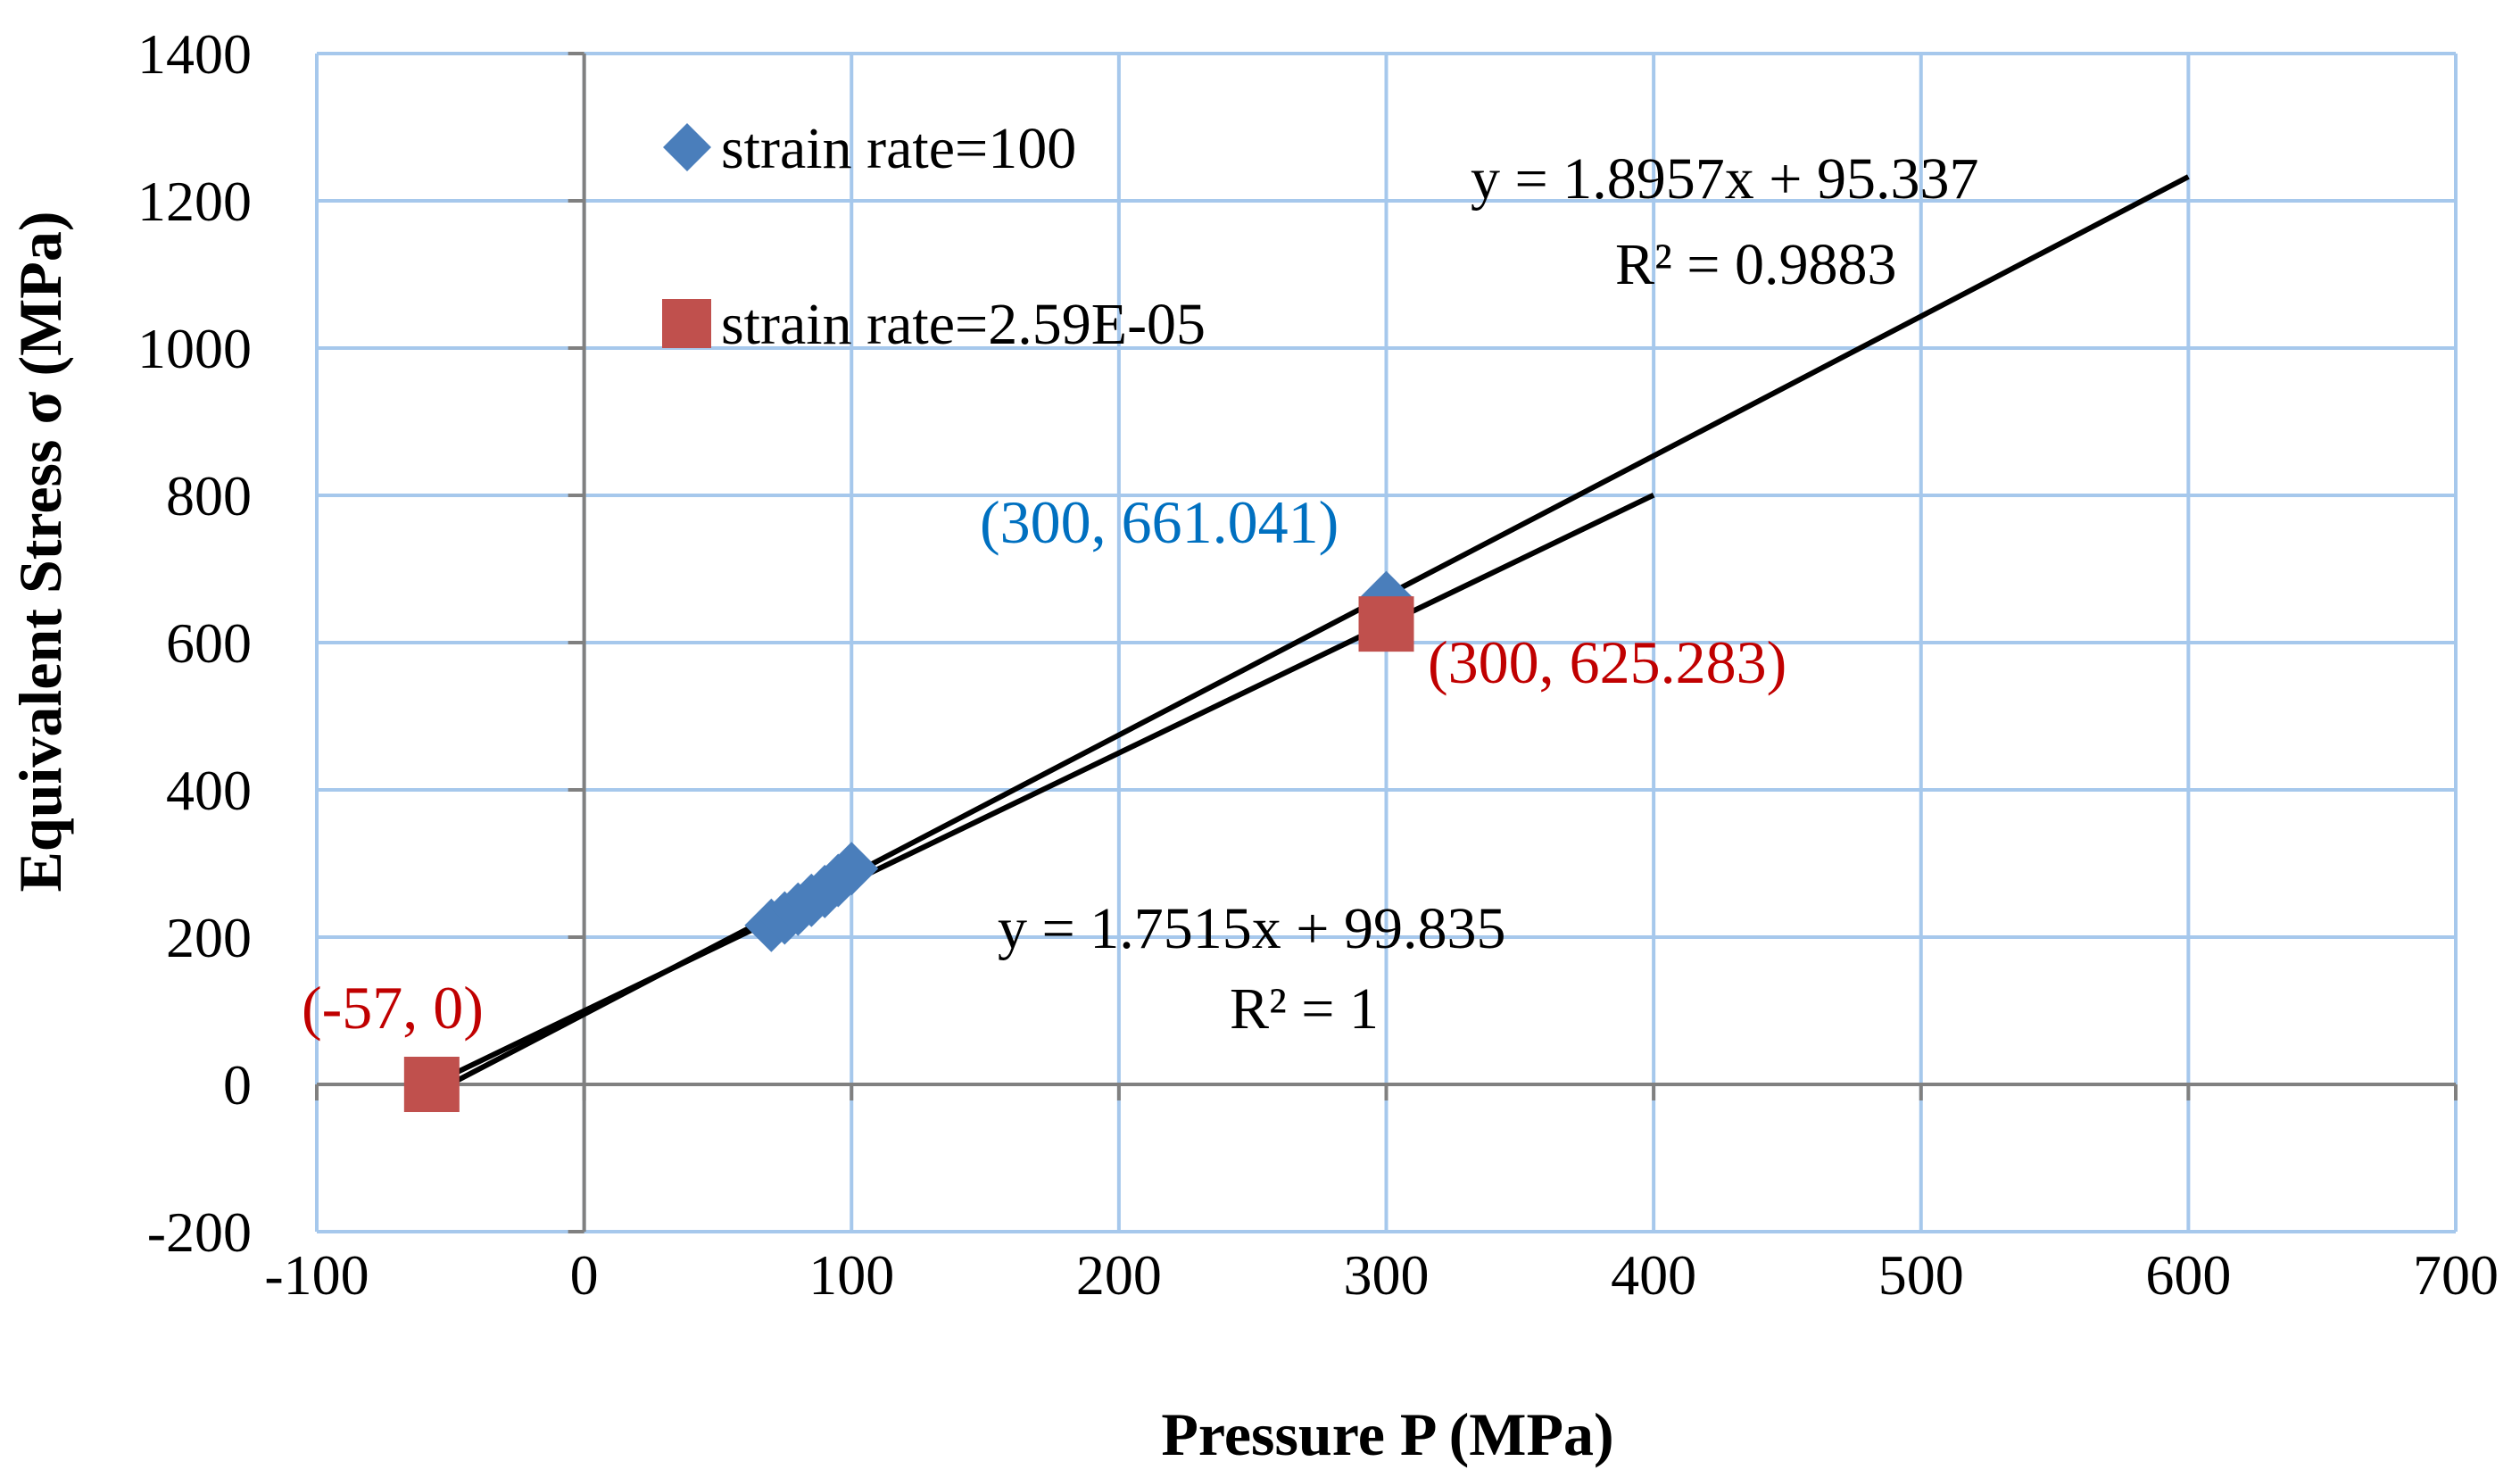  Describe the element at coordinates (1756, 264) in the screenshot. I see `trendline-1-r2: R² = 0.9883` at that location.